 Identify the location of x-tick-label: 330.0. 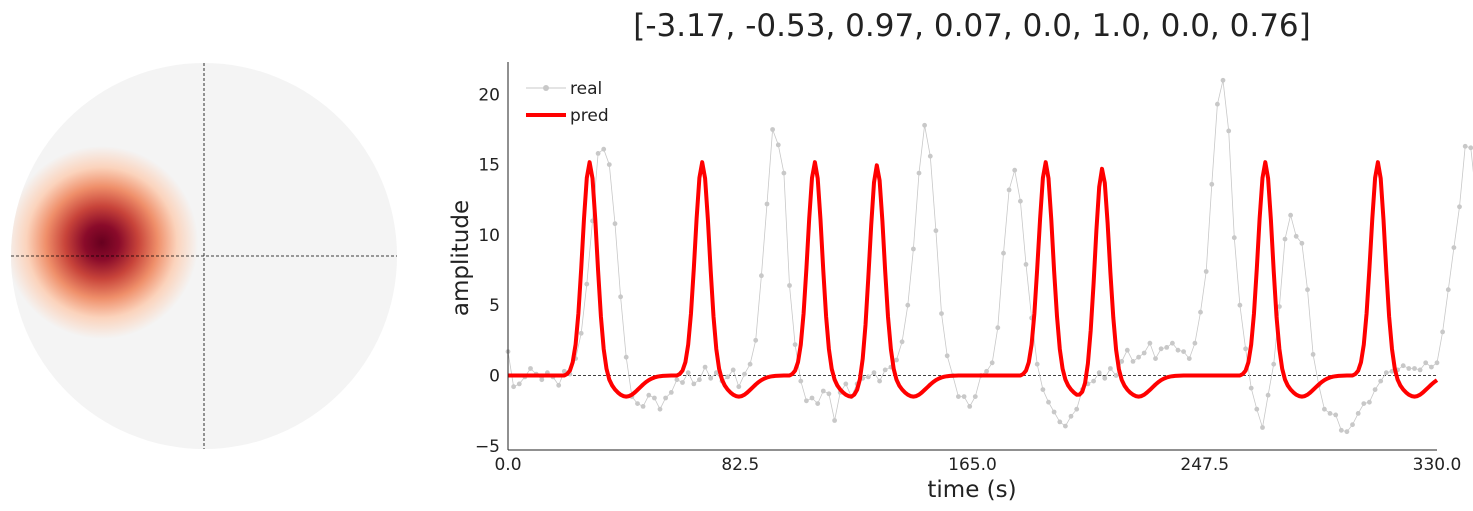
(1437, 465).